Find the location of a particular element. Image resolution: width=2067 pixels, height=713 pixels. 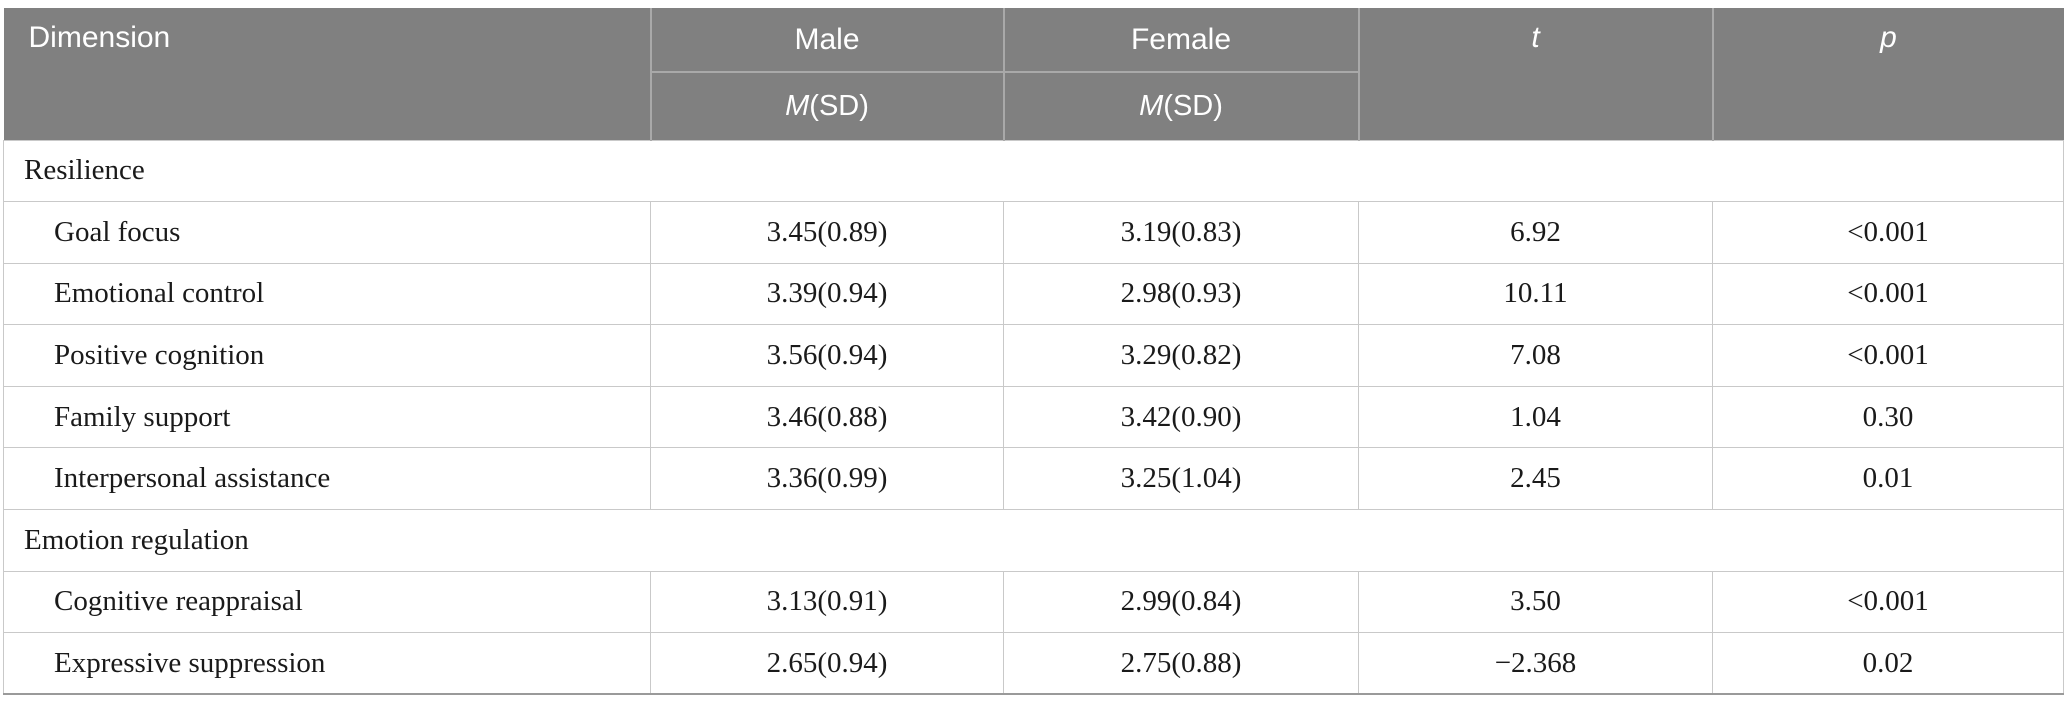

cell-female: 3.19(0.83) is located at coordinates (1181, 232).